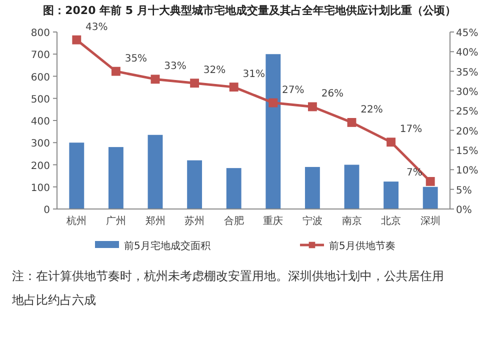  Describe the element at coordinates (40, 78) in the screenshot. I see `y-tick-label: 600` at that location.